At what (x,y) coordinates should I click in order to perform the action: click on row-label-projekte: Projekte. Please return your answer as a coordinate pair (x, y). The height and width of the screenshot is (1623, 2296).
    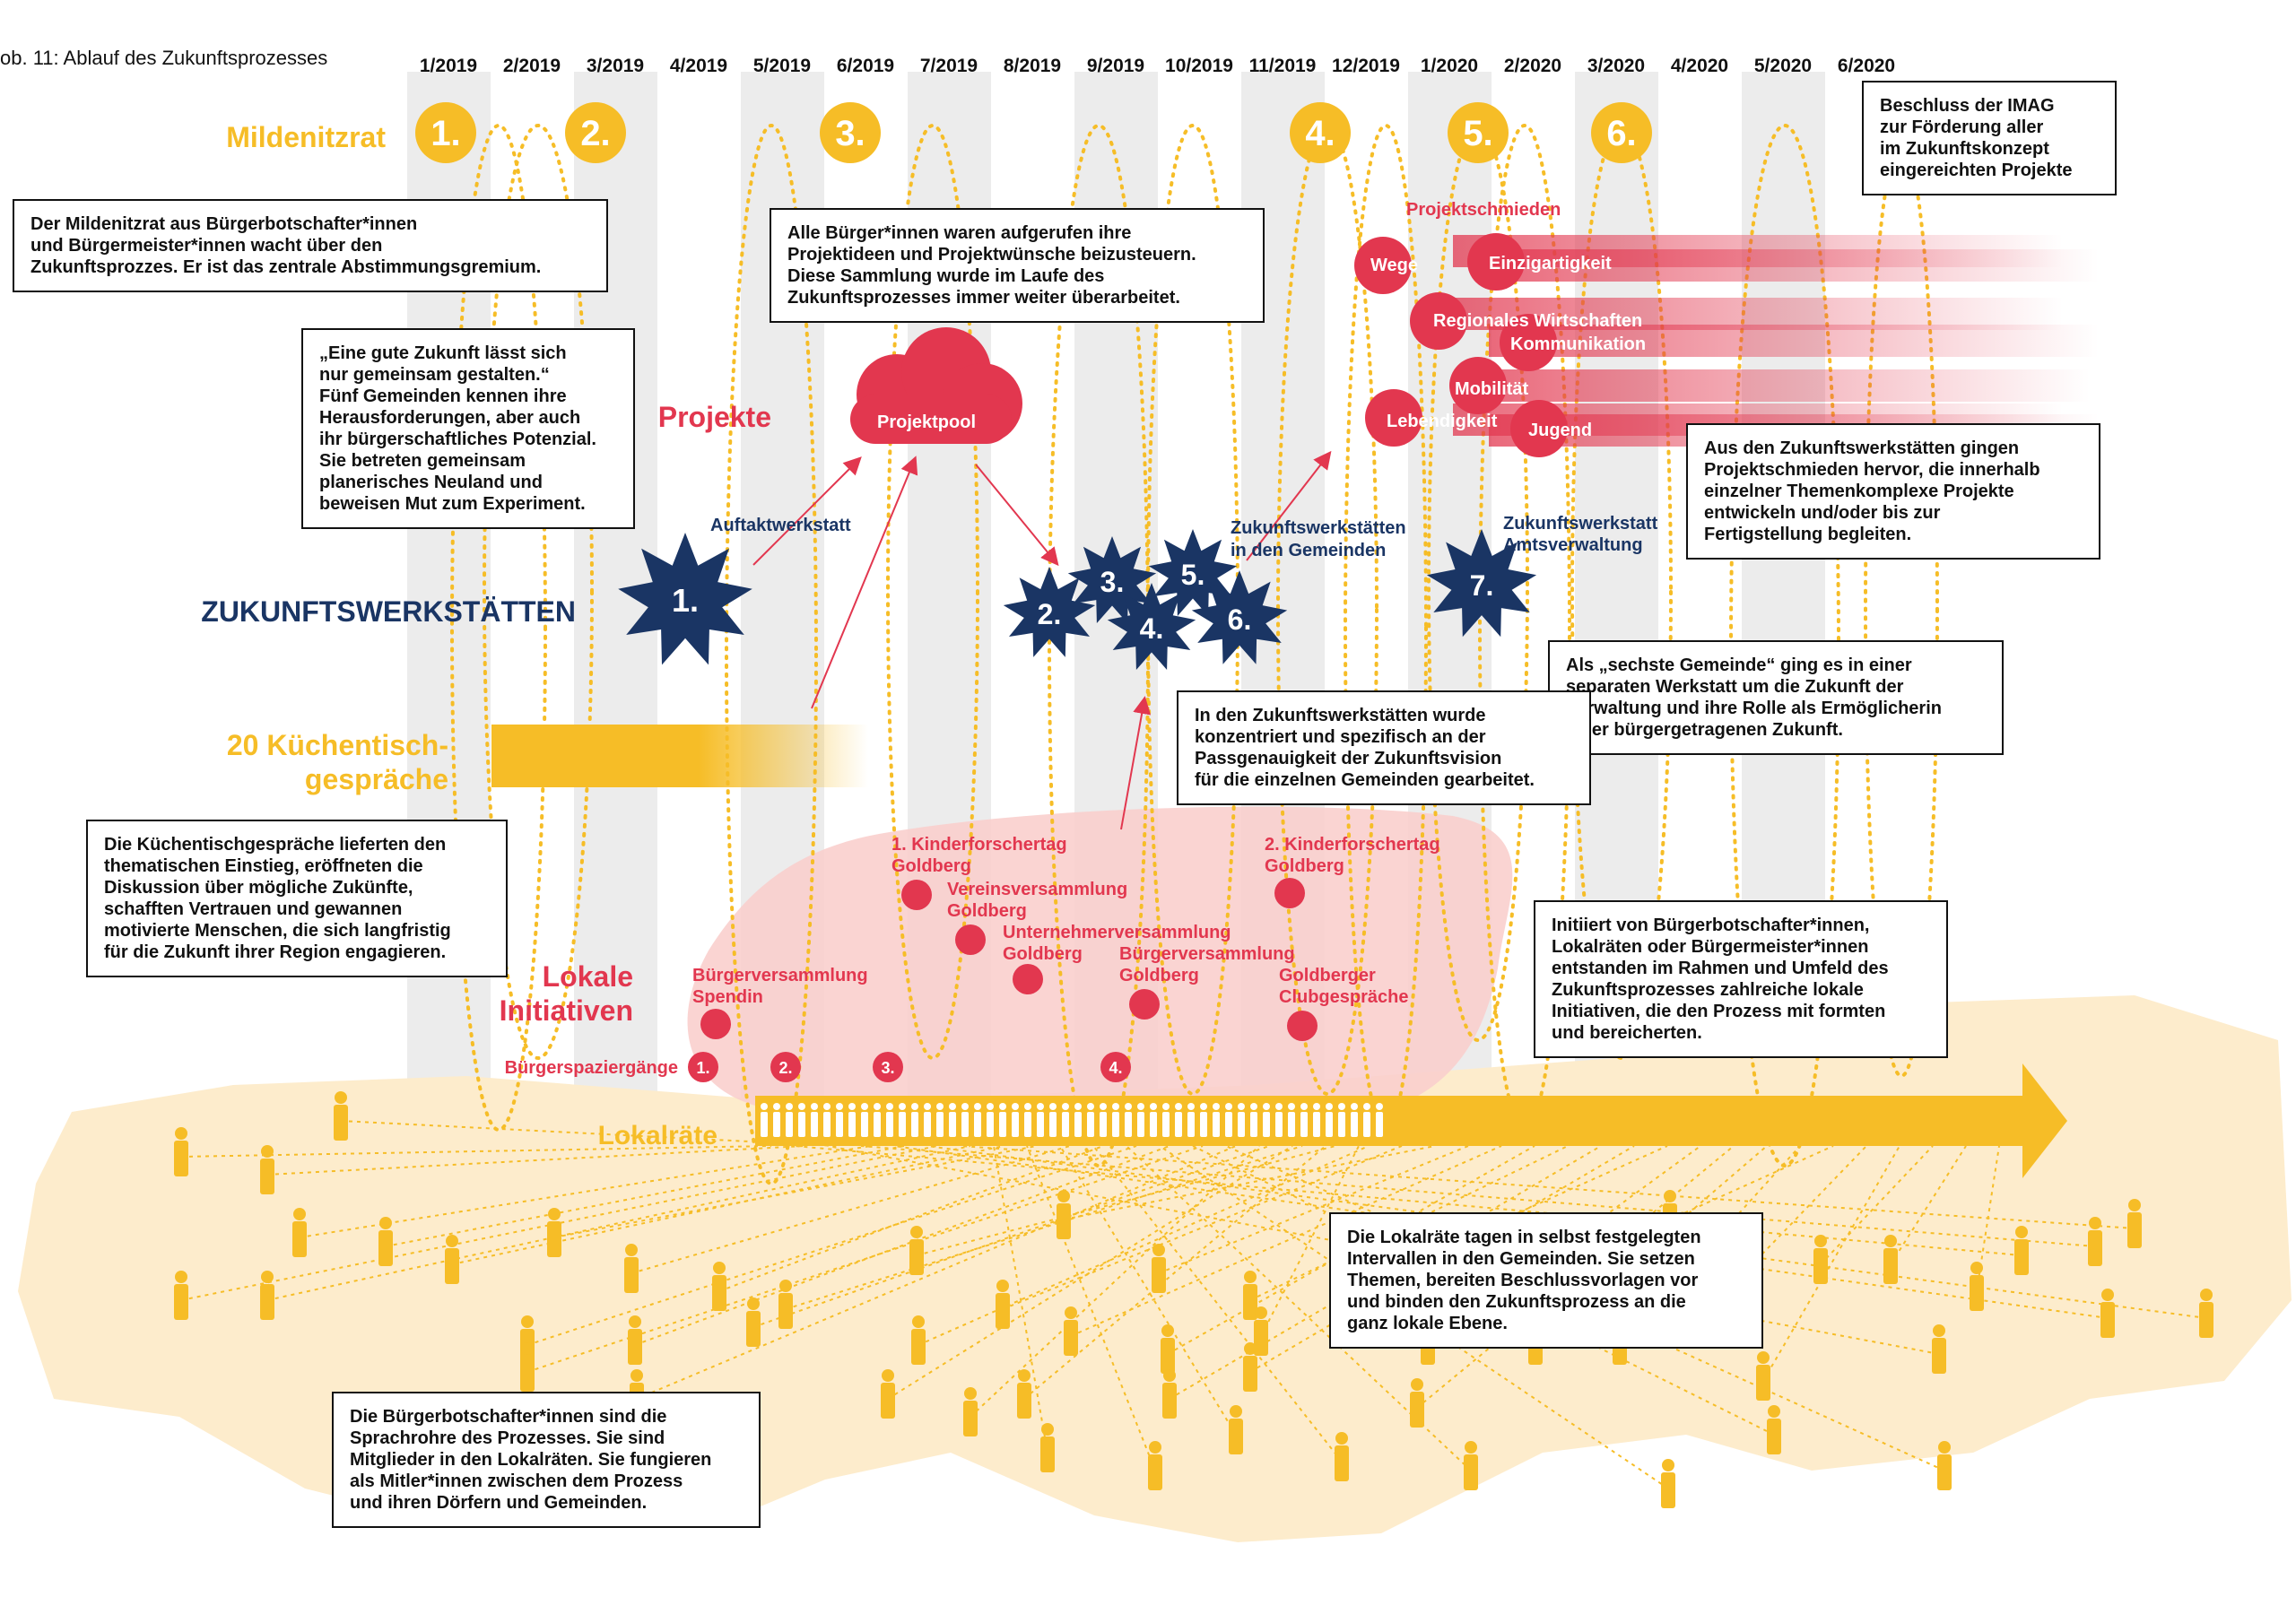
    Looking at the image, I should click on (714, 417).